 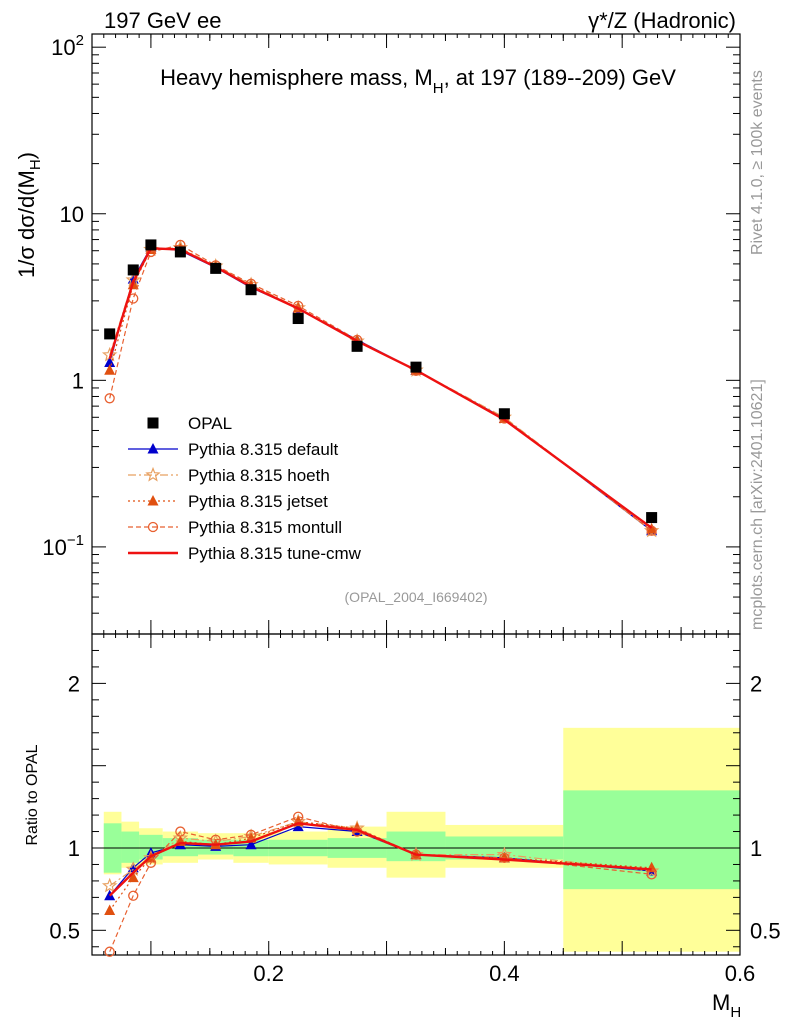 What do you see at coordinates (268, 973) in the screenshot?
I see `x-tick-label: 0.2` at bounding box center [268, 973].